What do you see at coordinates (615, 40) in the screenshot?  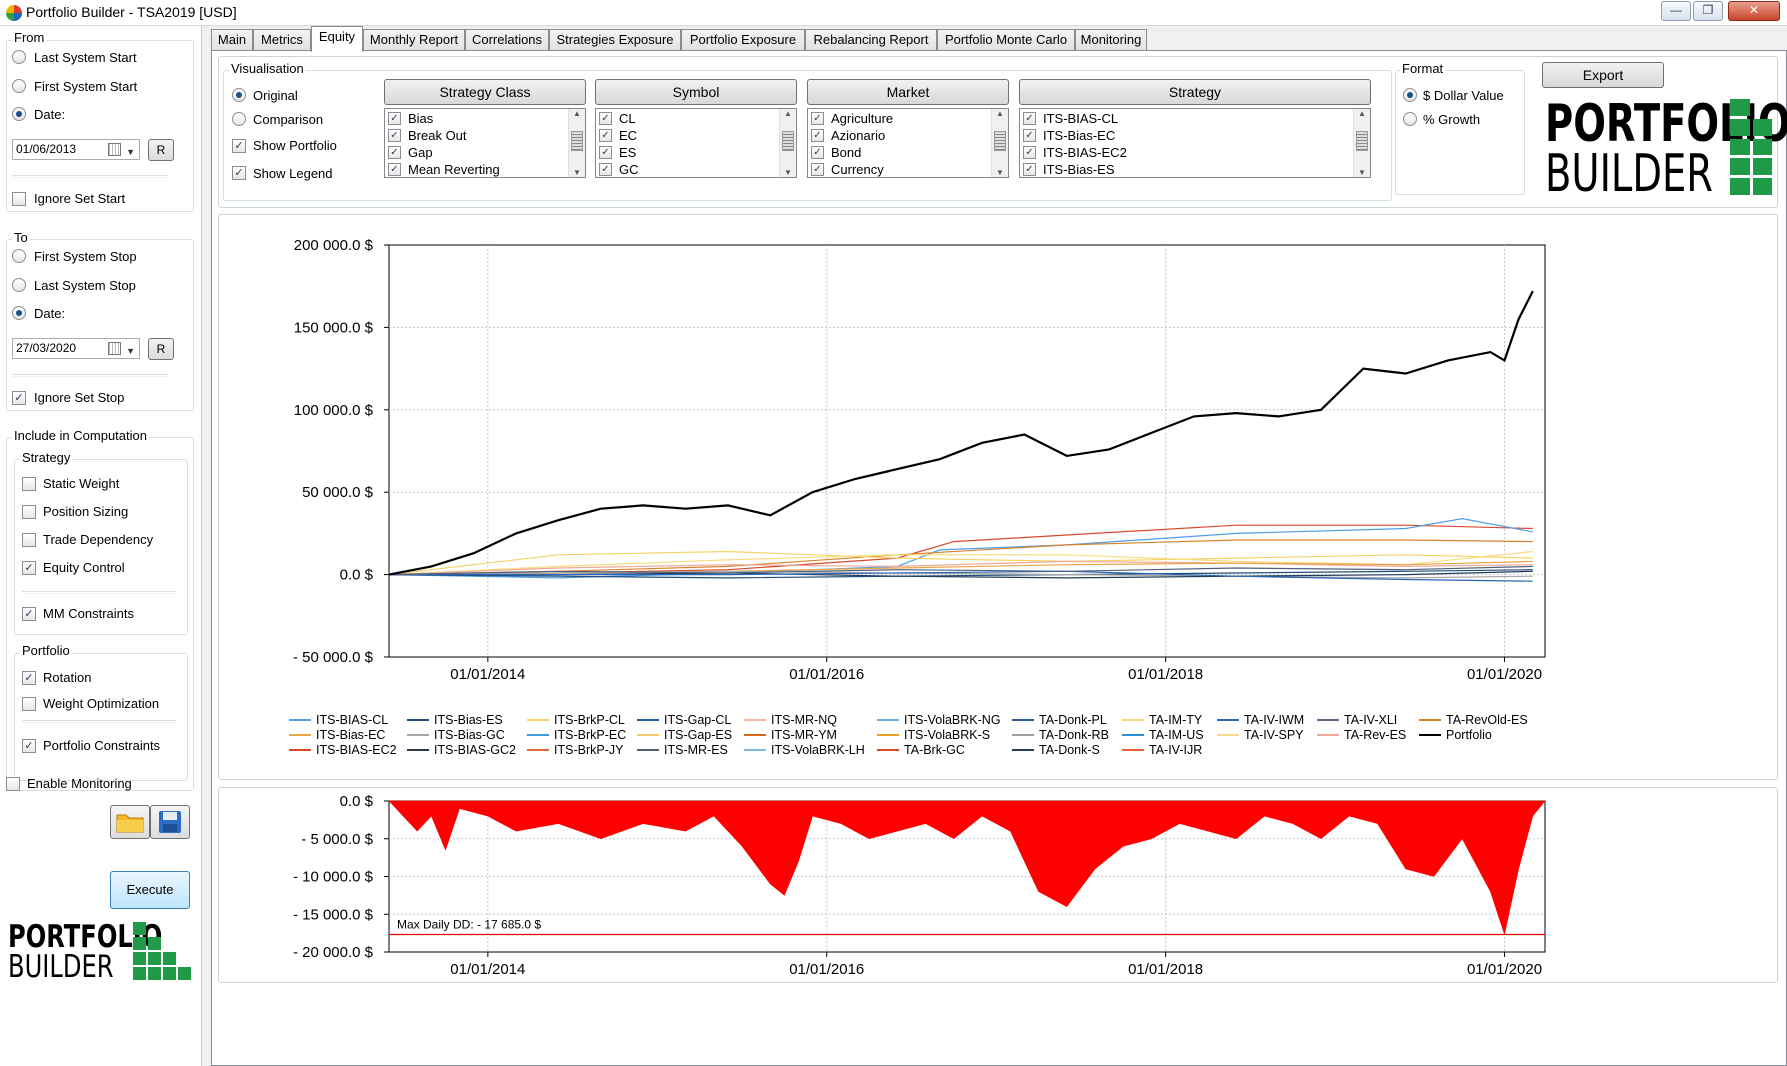 I see `tab-strategies-exposure: Strategies Exposure` at bounding box center [615, 40].